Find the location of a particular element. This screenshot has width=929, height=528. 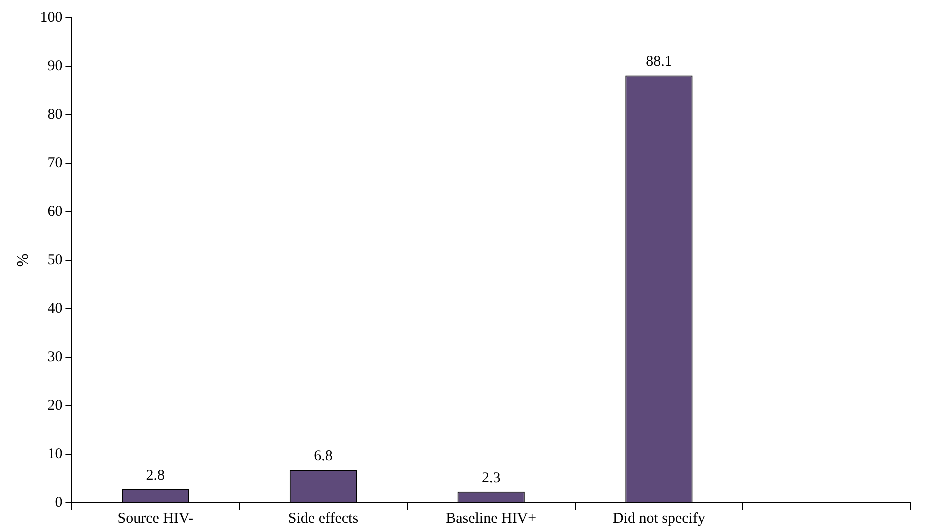

data-label: 2.3 is located at coordinates (491, 478).